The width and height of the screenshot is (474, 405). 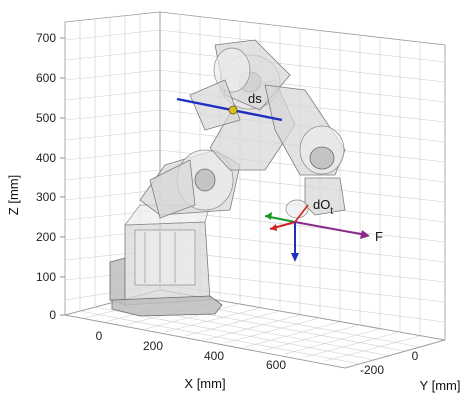 What do you see at coordinates (46, 78) in the screenshot?
I see `z-tick-label: 600` at bounding box center [46, 78].